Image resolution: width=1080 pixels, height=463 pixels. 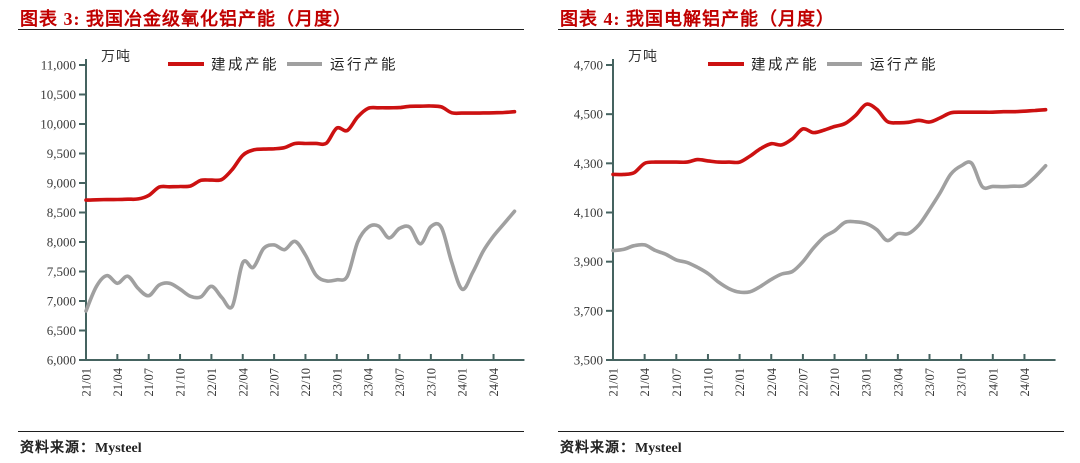 What do you see at coordinates (588, 360) in the screenshot?
I see `y-tick-label: 3,500` at bounding box center [588, 360].